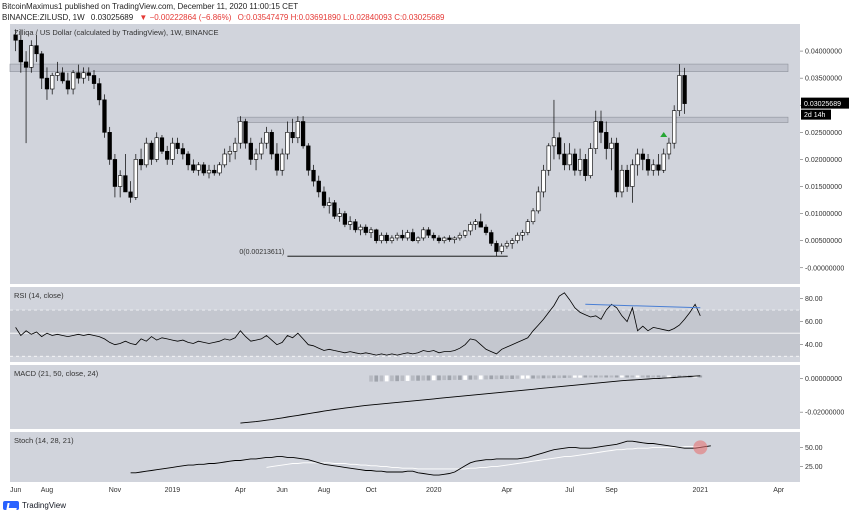 Image resolution: width=850 pixels, height=515 pixels. Describe the element at coordinates (611, 490) in the screenshot. I see `x-tick-label: Sep` at that location.